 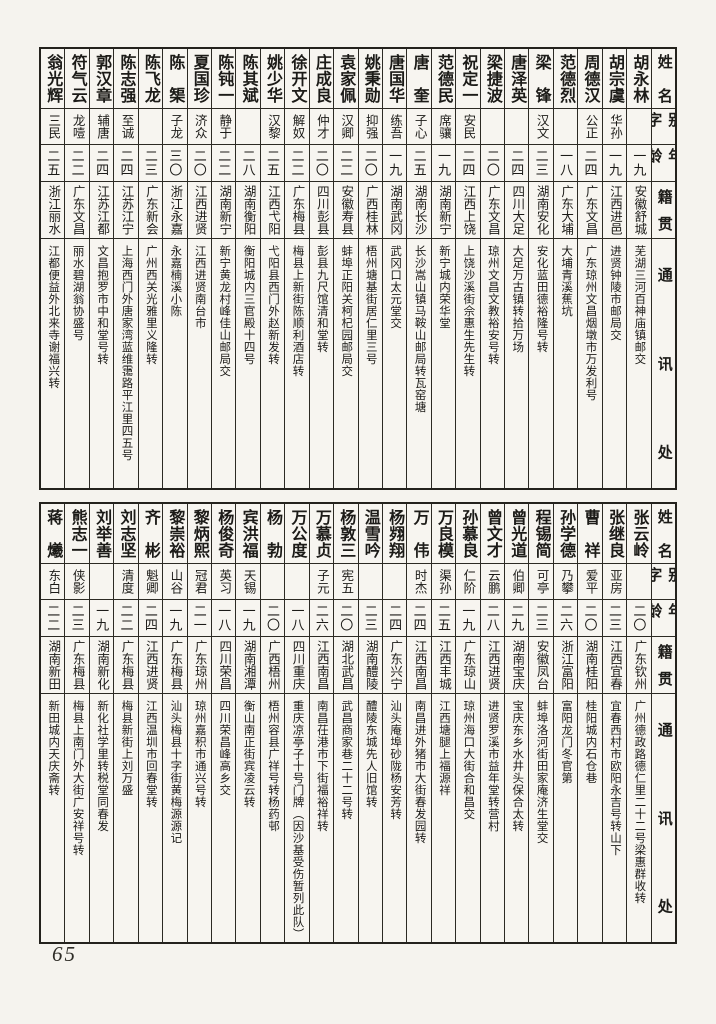 What do you see at coordinates (321, 665) in the screenshot?
I see `native-place-cell-text: 江西南昌` at bounding box center [321, 665].